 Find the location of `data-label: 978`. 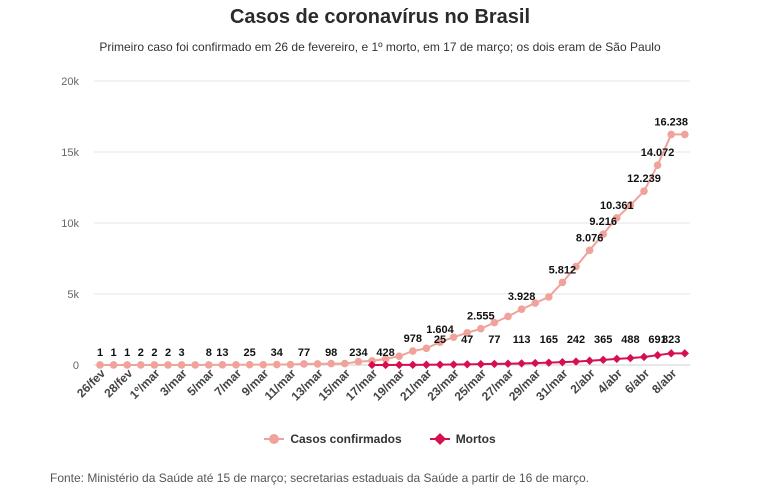

data-label: 978 is located at coordinates (413, 339).